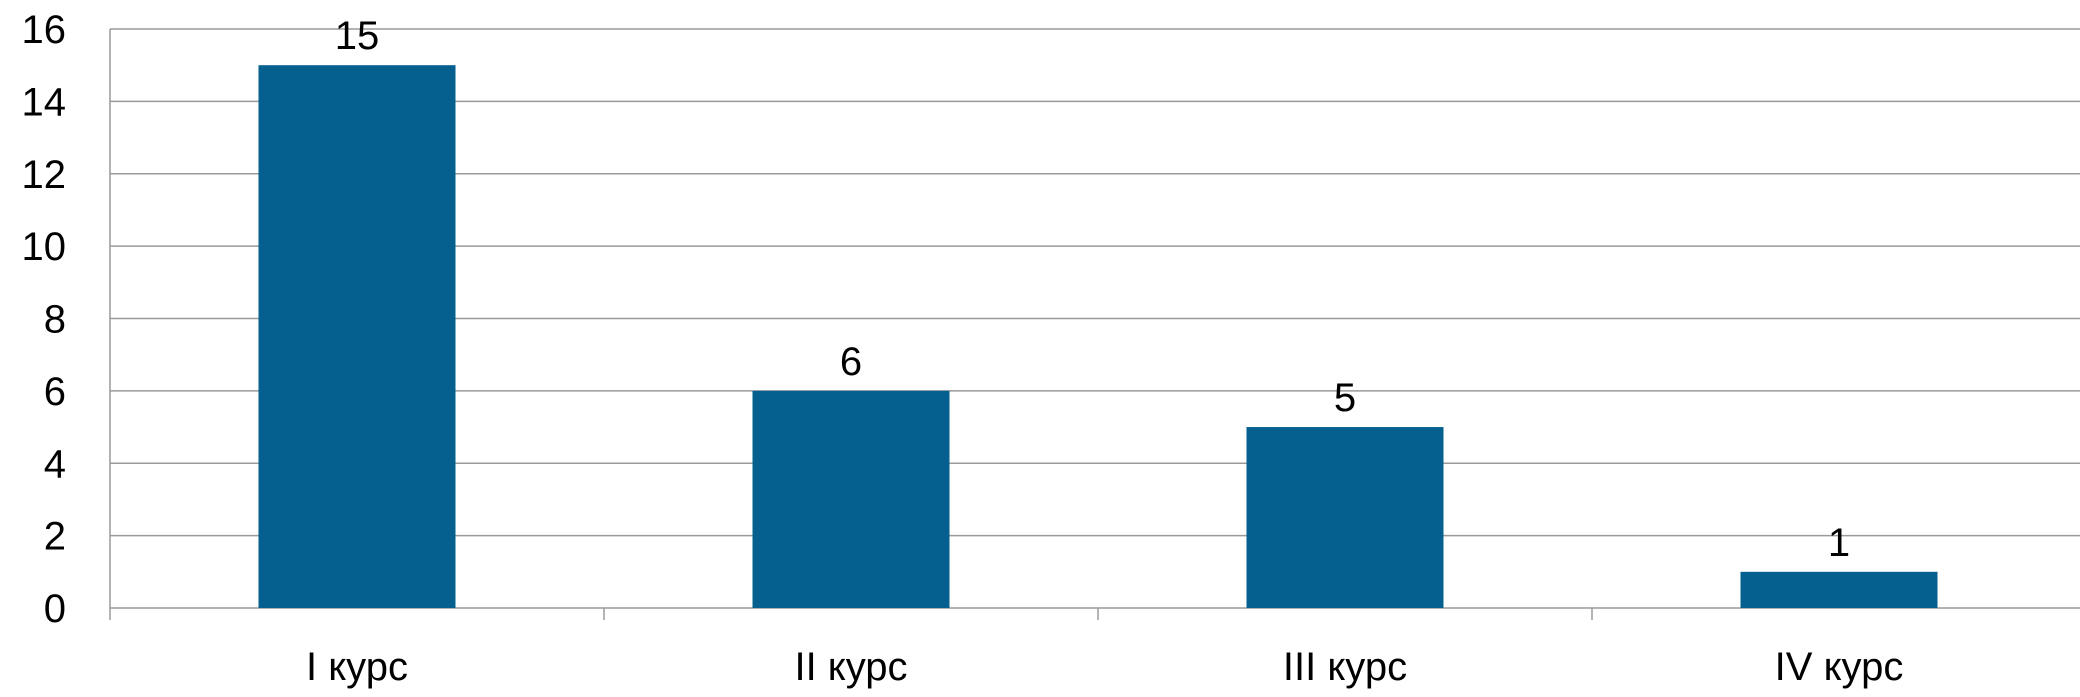 The height and width of the screenshot is (697, 2080). What do you see at coordinates (55, 609) in the screenshot?
I see `y-tick-label: 0` at bounding box center [55, 609].